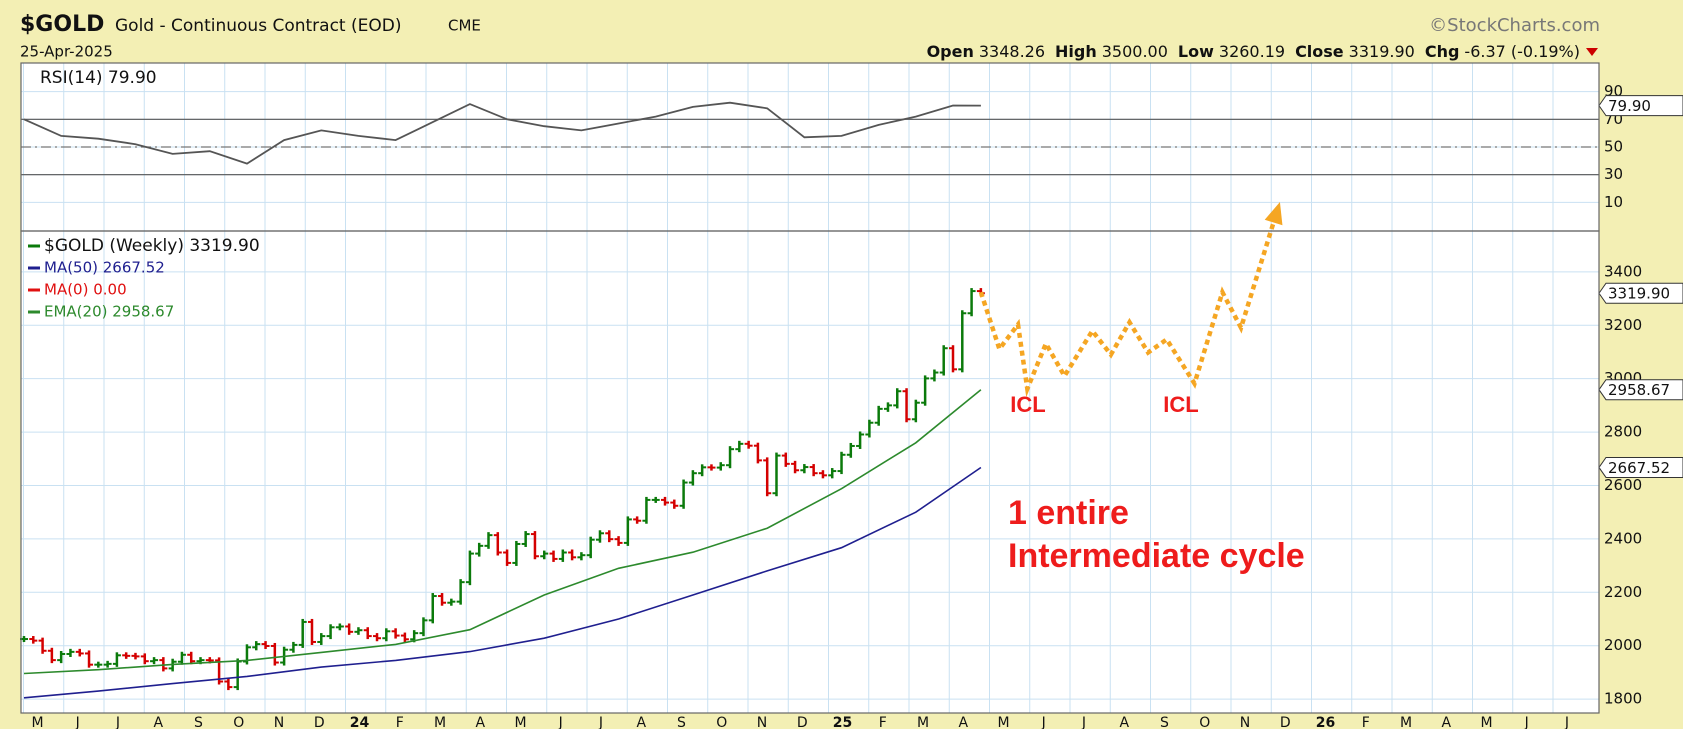 This screenshot has height=729, width=1683. What do you see at coordinates (104, 268) in the screenshot?
I see `legend-entry: MA(50) 2667.52` at bounding box center [104, 268].